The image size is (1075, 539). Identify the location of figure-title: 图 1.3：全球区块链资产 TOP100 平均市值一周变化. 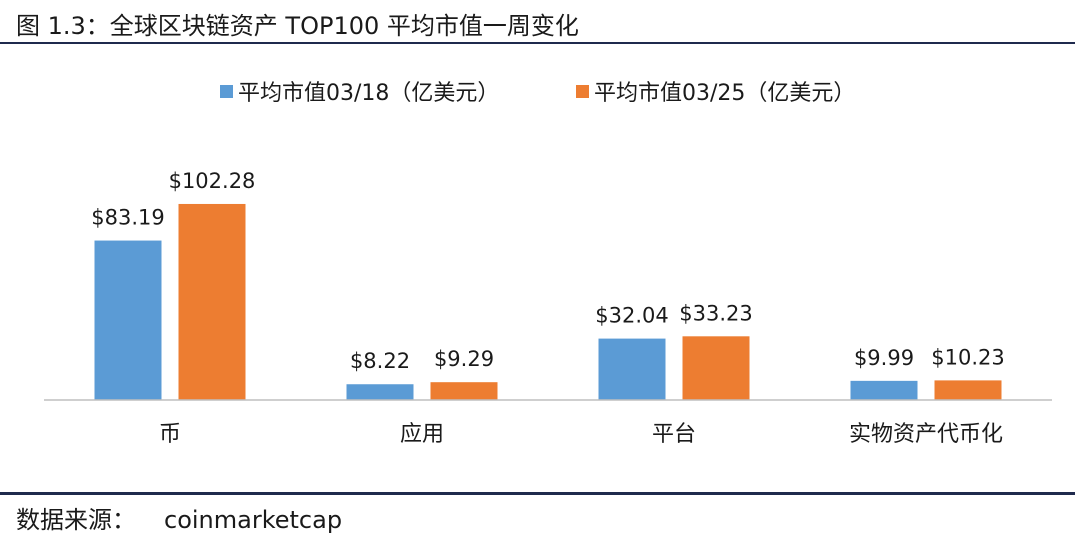
(297, 26).